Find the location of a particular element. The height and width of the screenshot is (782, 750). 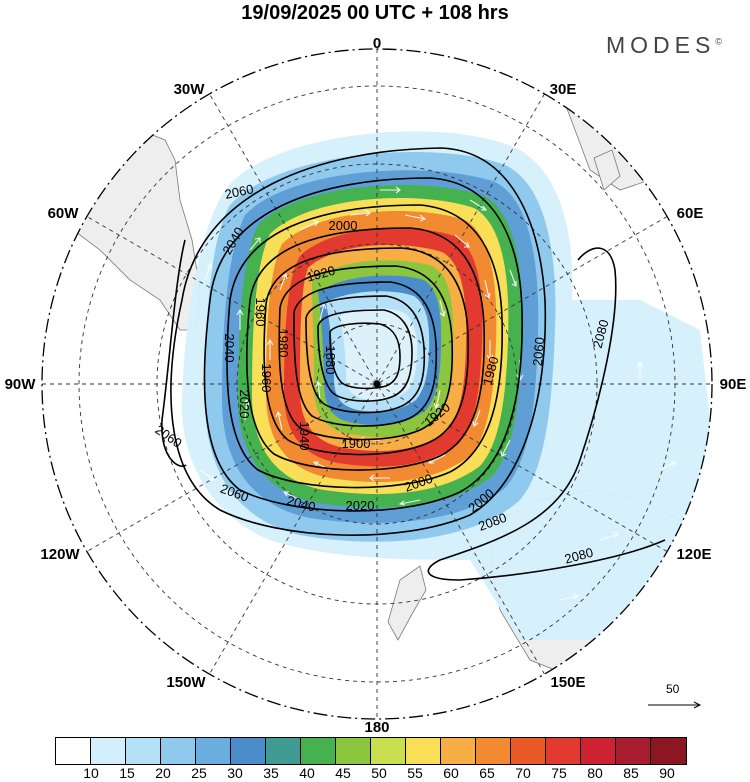

colorbar-ticks: 10 15 20 25 30 35 40 45 50 55 60 65 70 75 80 85 90 is located at coordinates (379, 773).